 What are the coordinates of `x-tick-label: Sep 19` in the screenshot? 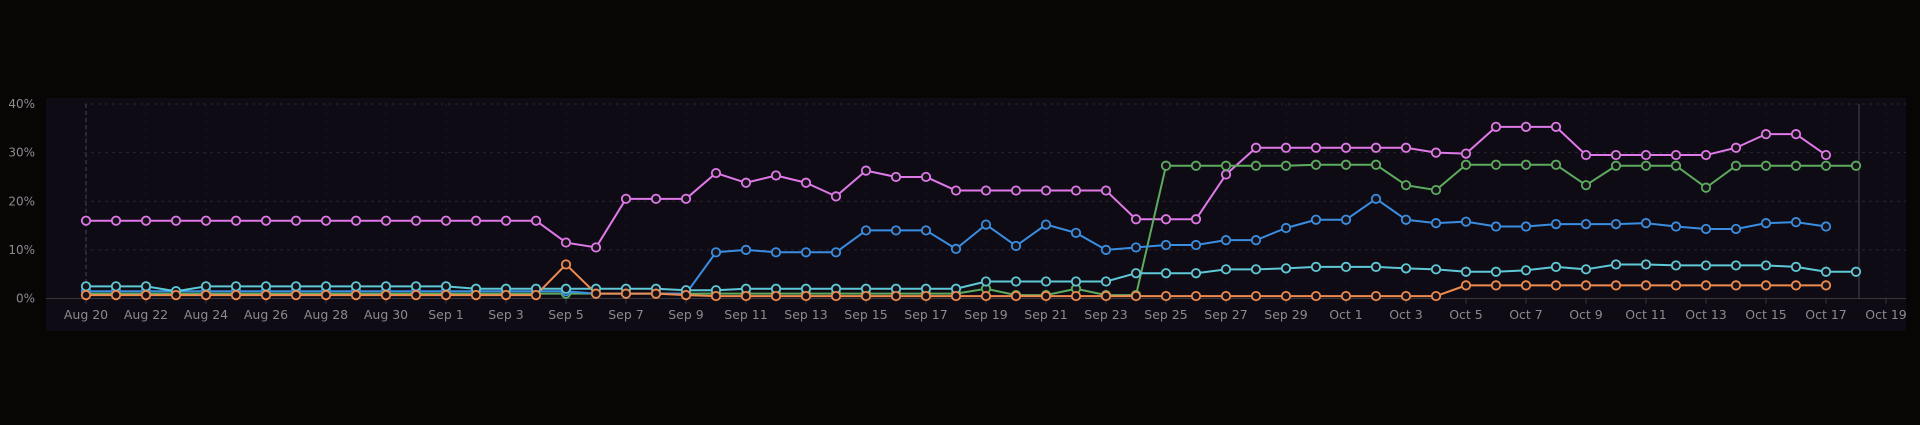 It's located at (985, 314).